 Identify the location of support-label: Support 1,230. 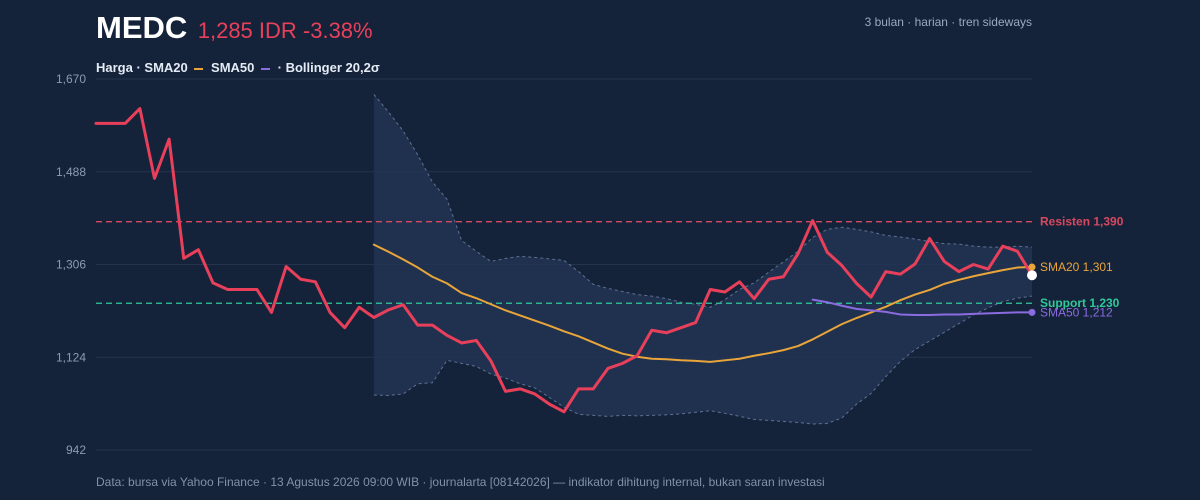
(1080, 303).